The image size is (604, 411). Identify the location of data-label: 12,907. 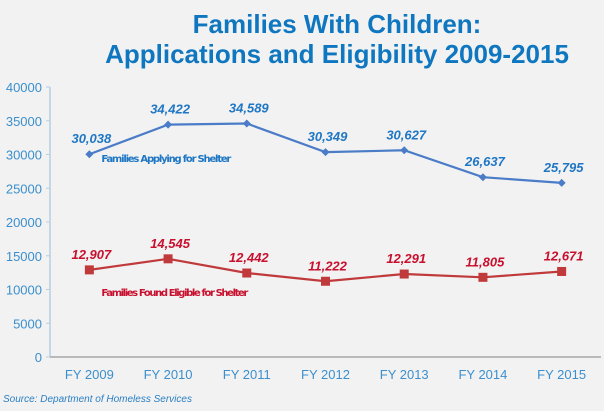
(91, 254).